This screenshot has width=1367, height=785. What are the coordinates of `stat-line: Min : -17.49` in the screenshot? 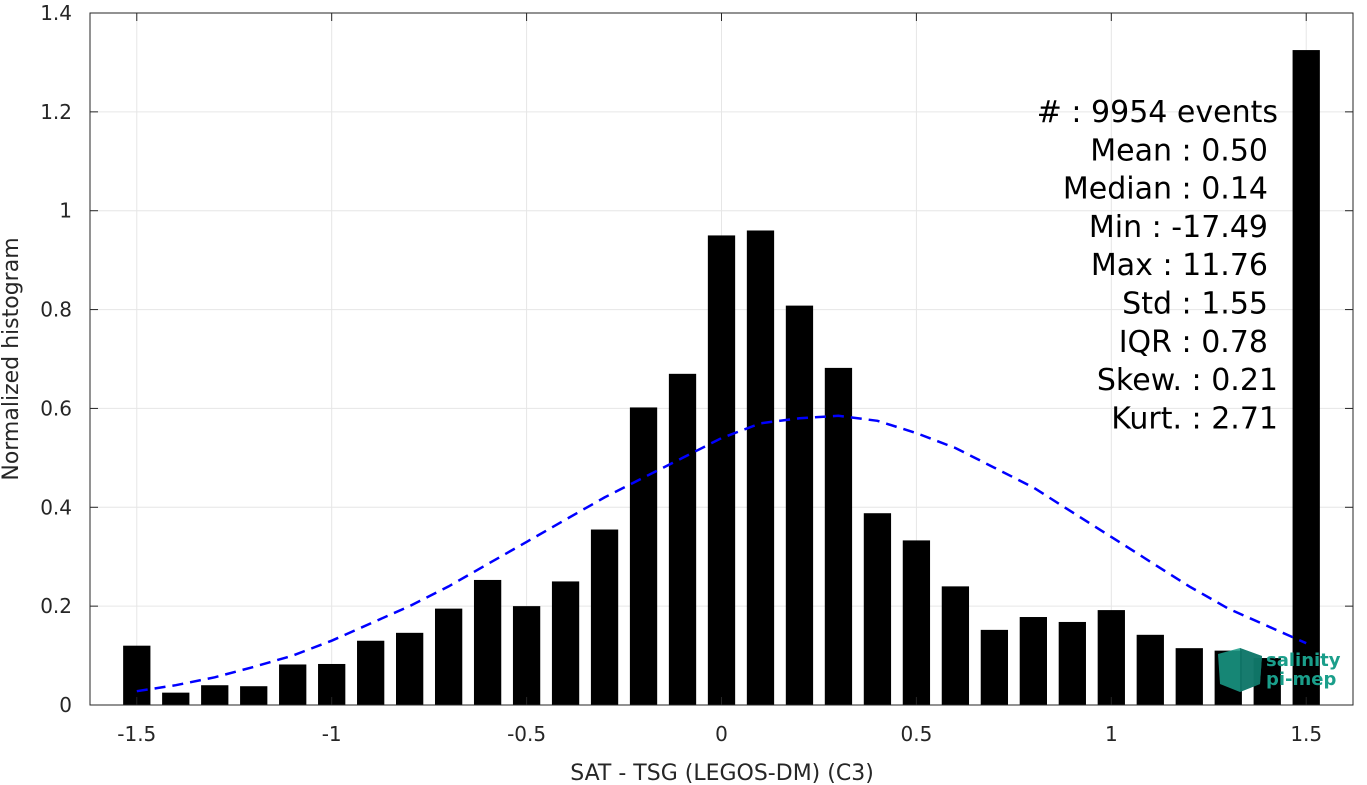 It's located at (1178, 227).